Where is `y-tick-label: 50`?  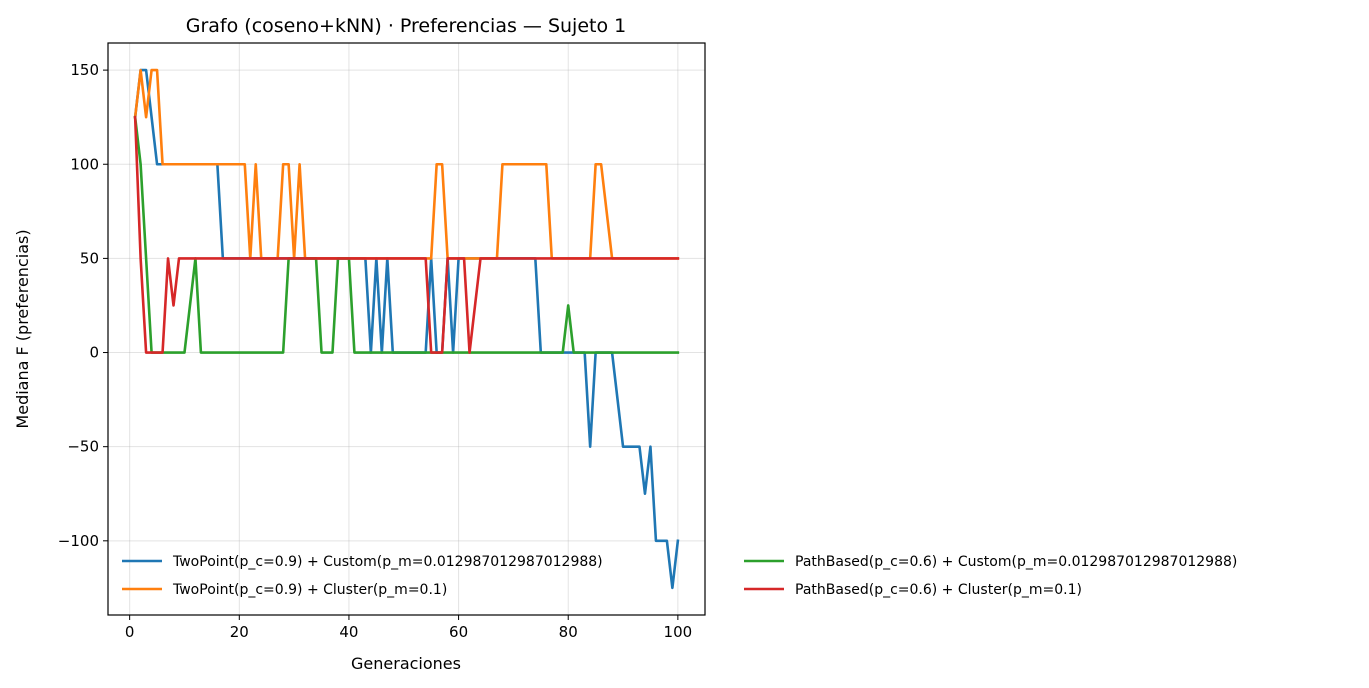 y-tick-label: 50 is located at coordinates (89, 258).